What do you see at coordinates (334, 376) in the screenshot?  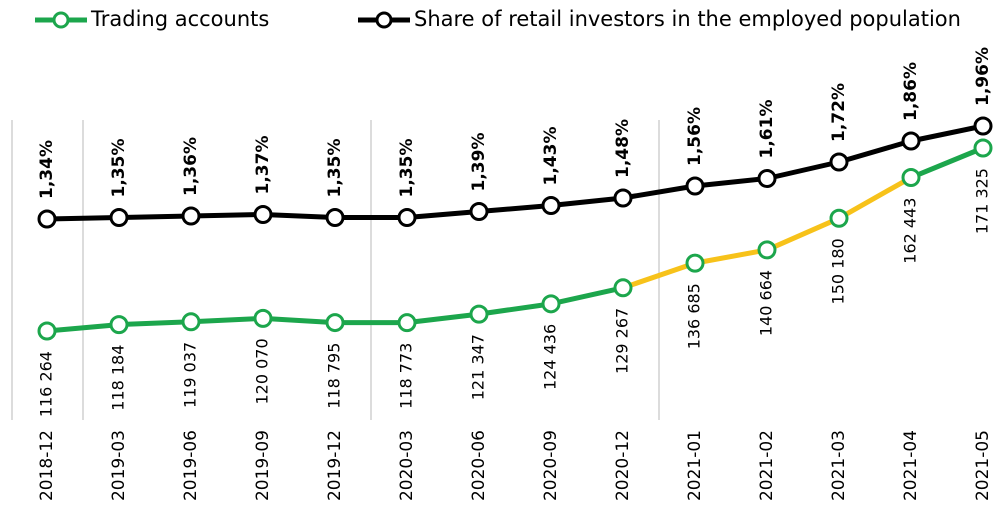 I see `data-label: 118 795` at bounding box center [334, 376].